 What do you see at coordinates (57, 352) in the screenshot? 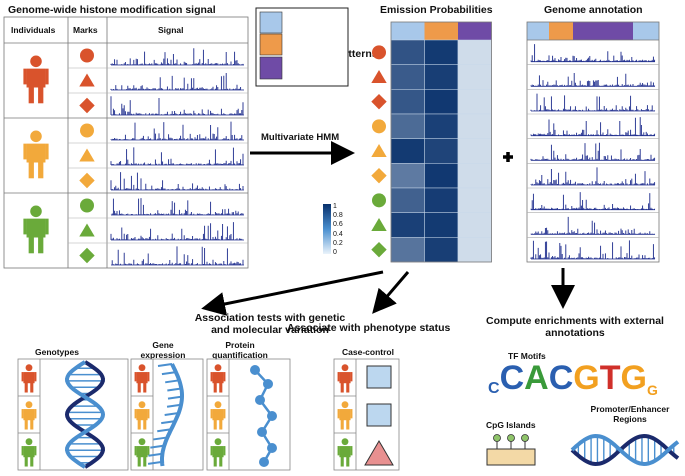
I see `genotypes-label: Genotypes` at bounding box center [57, 352].